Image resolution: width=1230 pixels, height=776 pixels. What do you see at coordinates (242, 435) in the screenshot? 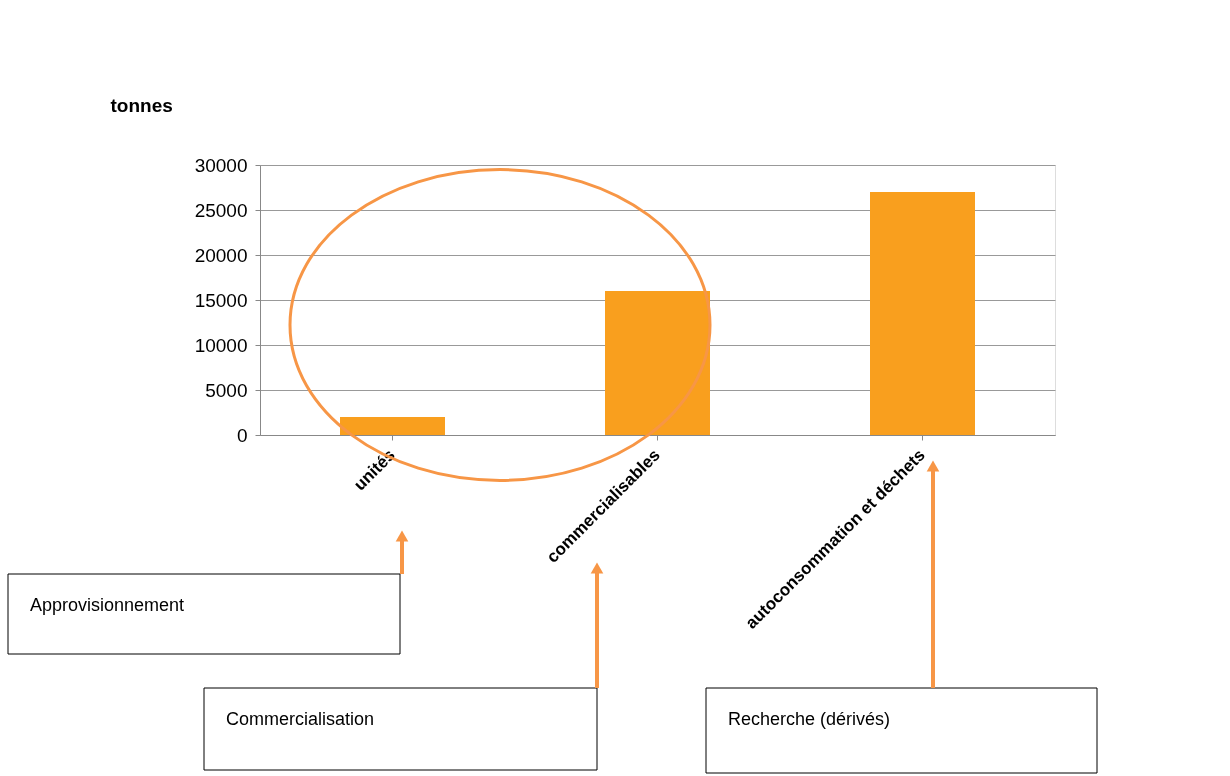
I see `y-tick-label: 0` at bounding box center [242, 435].